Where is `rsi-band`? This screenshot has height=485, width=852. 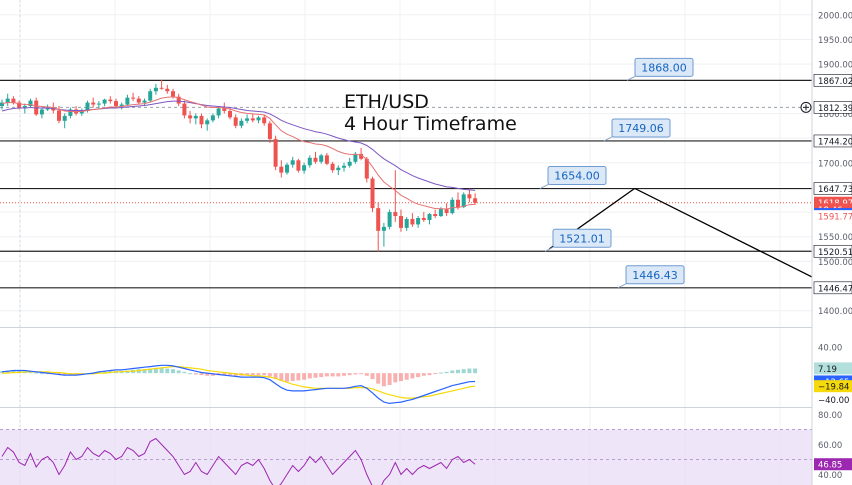 rsi-band is located at coordinates (406, 457).